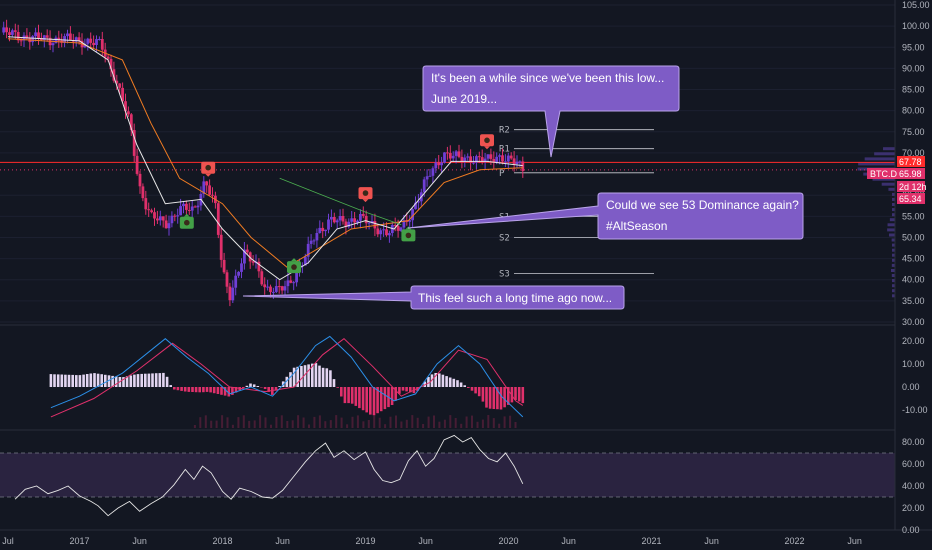 This screenshot has width=932, height=550. I want to click on prev-price-label: 65.34, so click(910, 199).